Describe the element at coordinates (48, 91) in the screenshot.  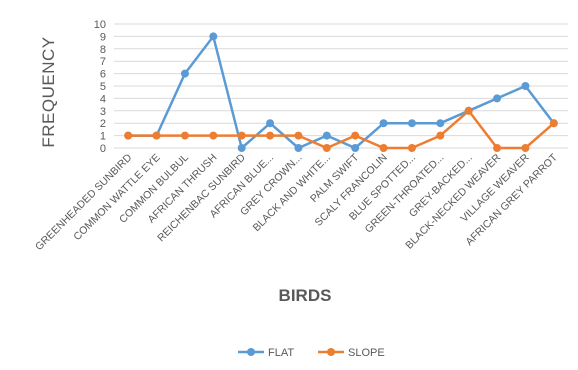
I see `y-axis-title: FREQUENCY` at that location.